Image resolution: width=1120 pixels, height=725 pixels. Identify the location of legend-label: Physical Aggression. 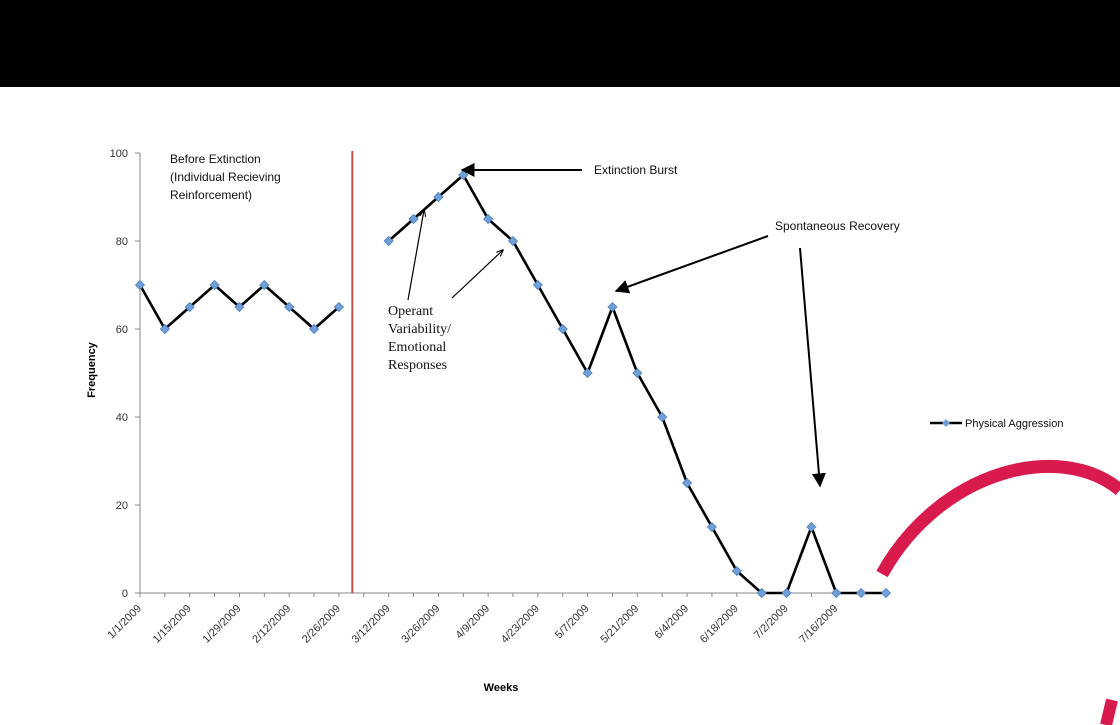
(1014, 424).